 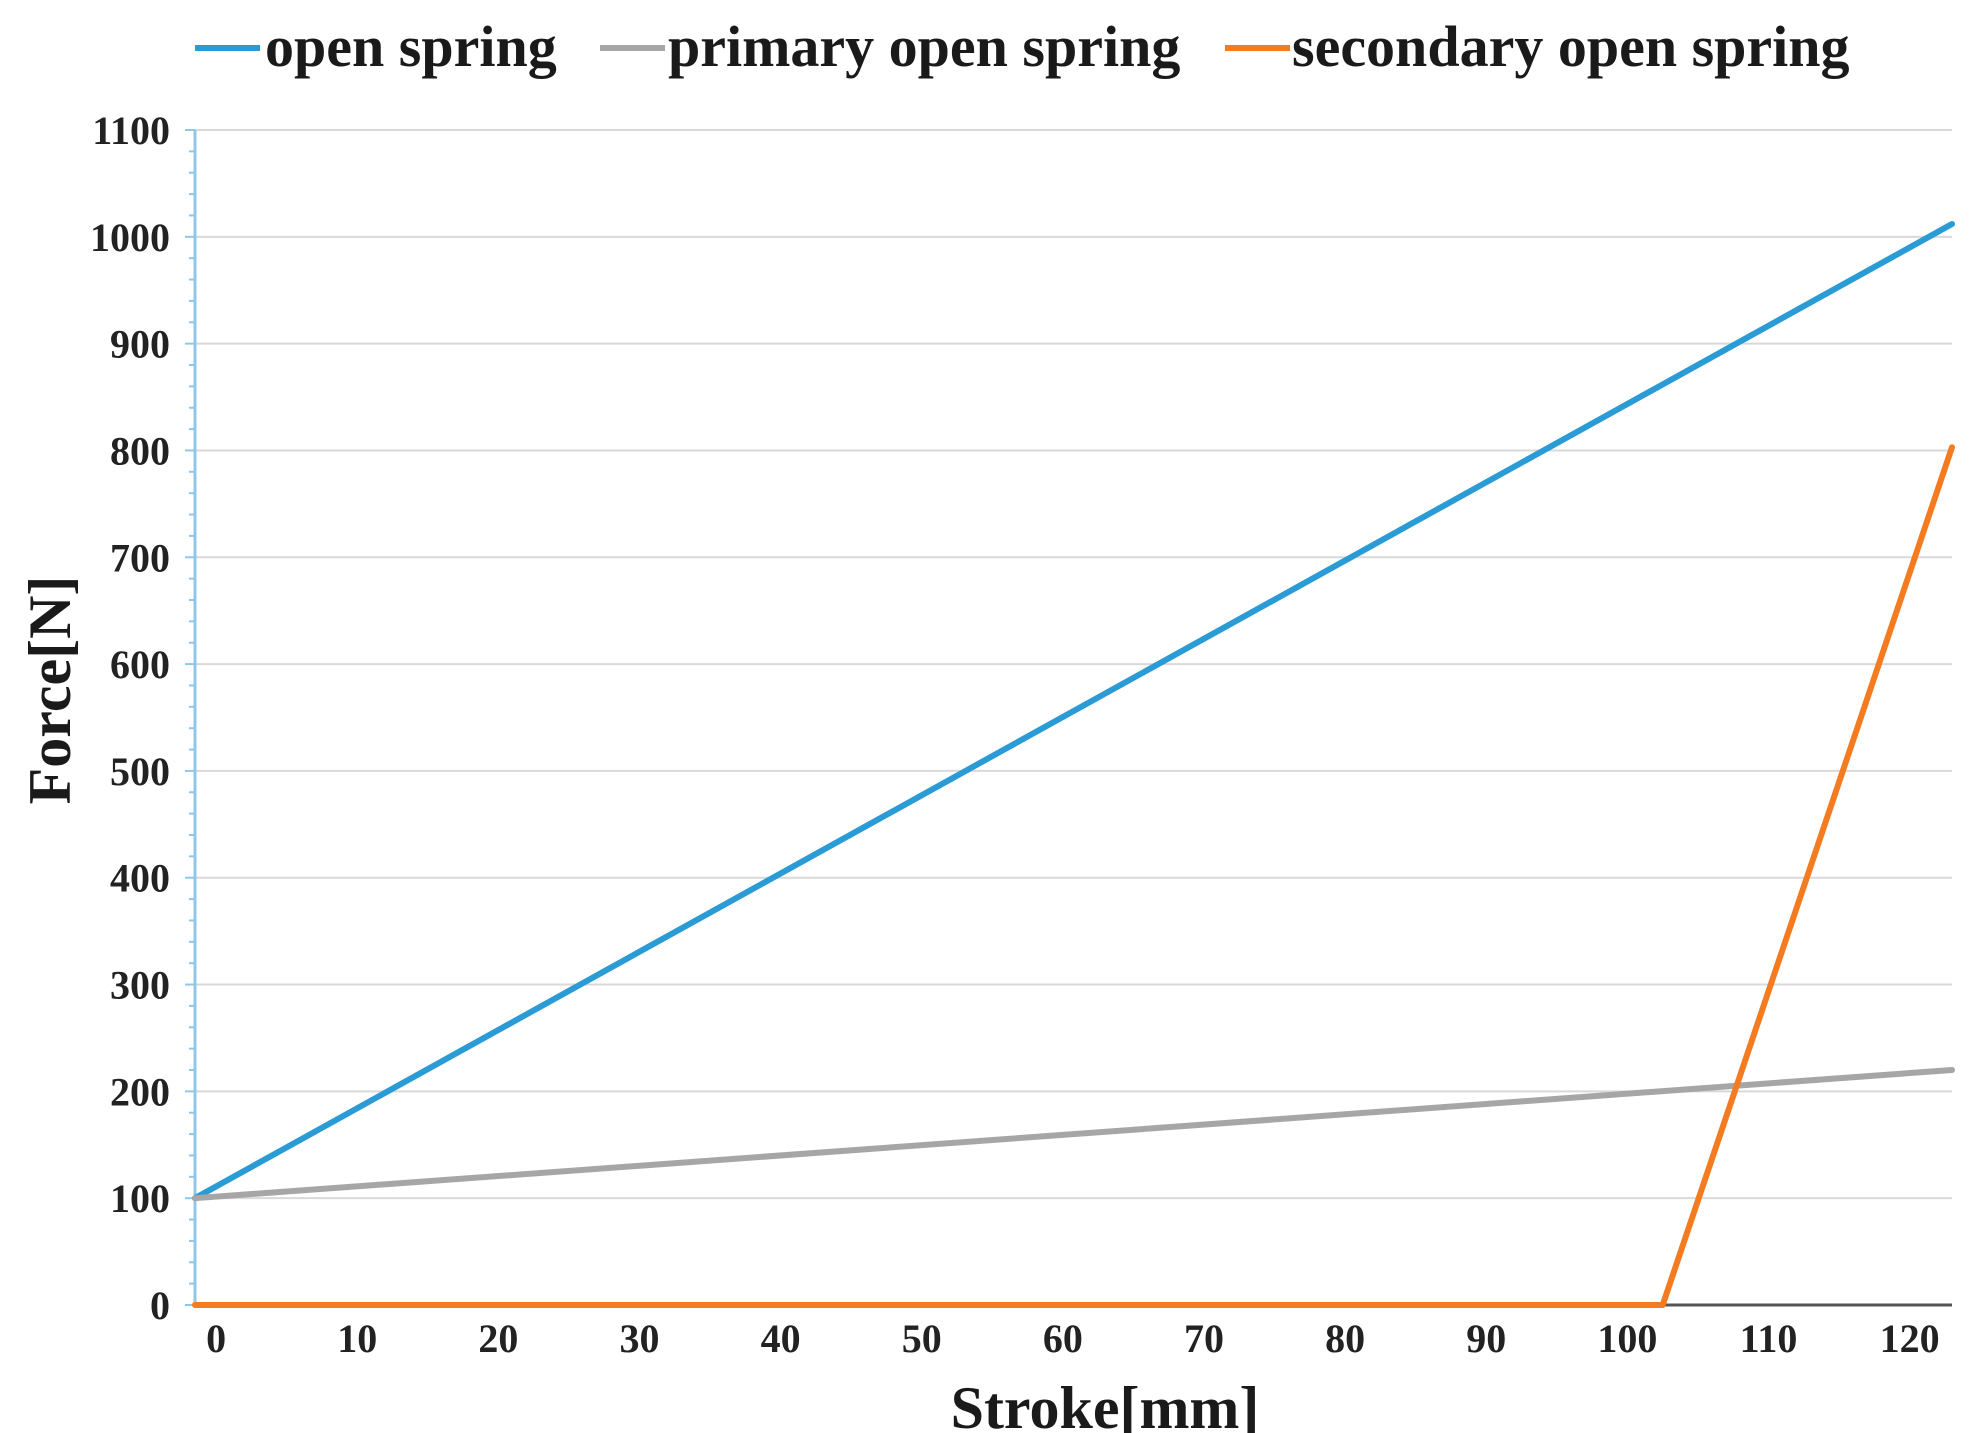 I want to click on y-tick-label: 600, so click(x=140, y=664).